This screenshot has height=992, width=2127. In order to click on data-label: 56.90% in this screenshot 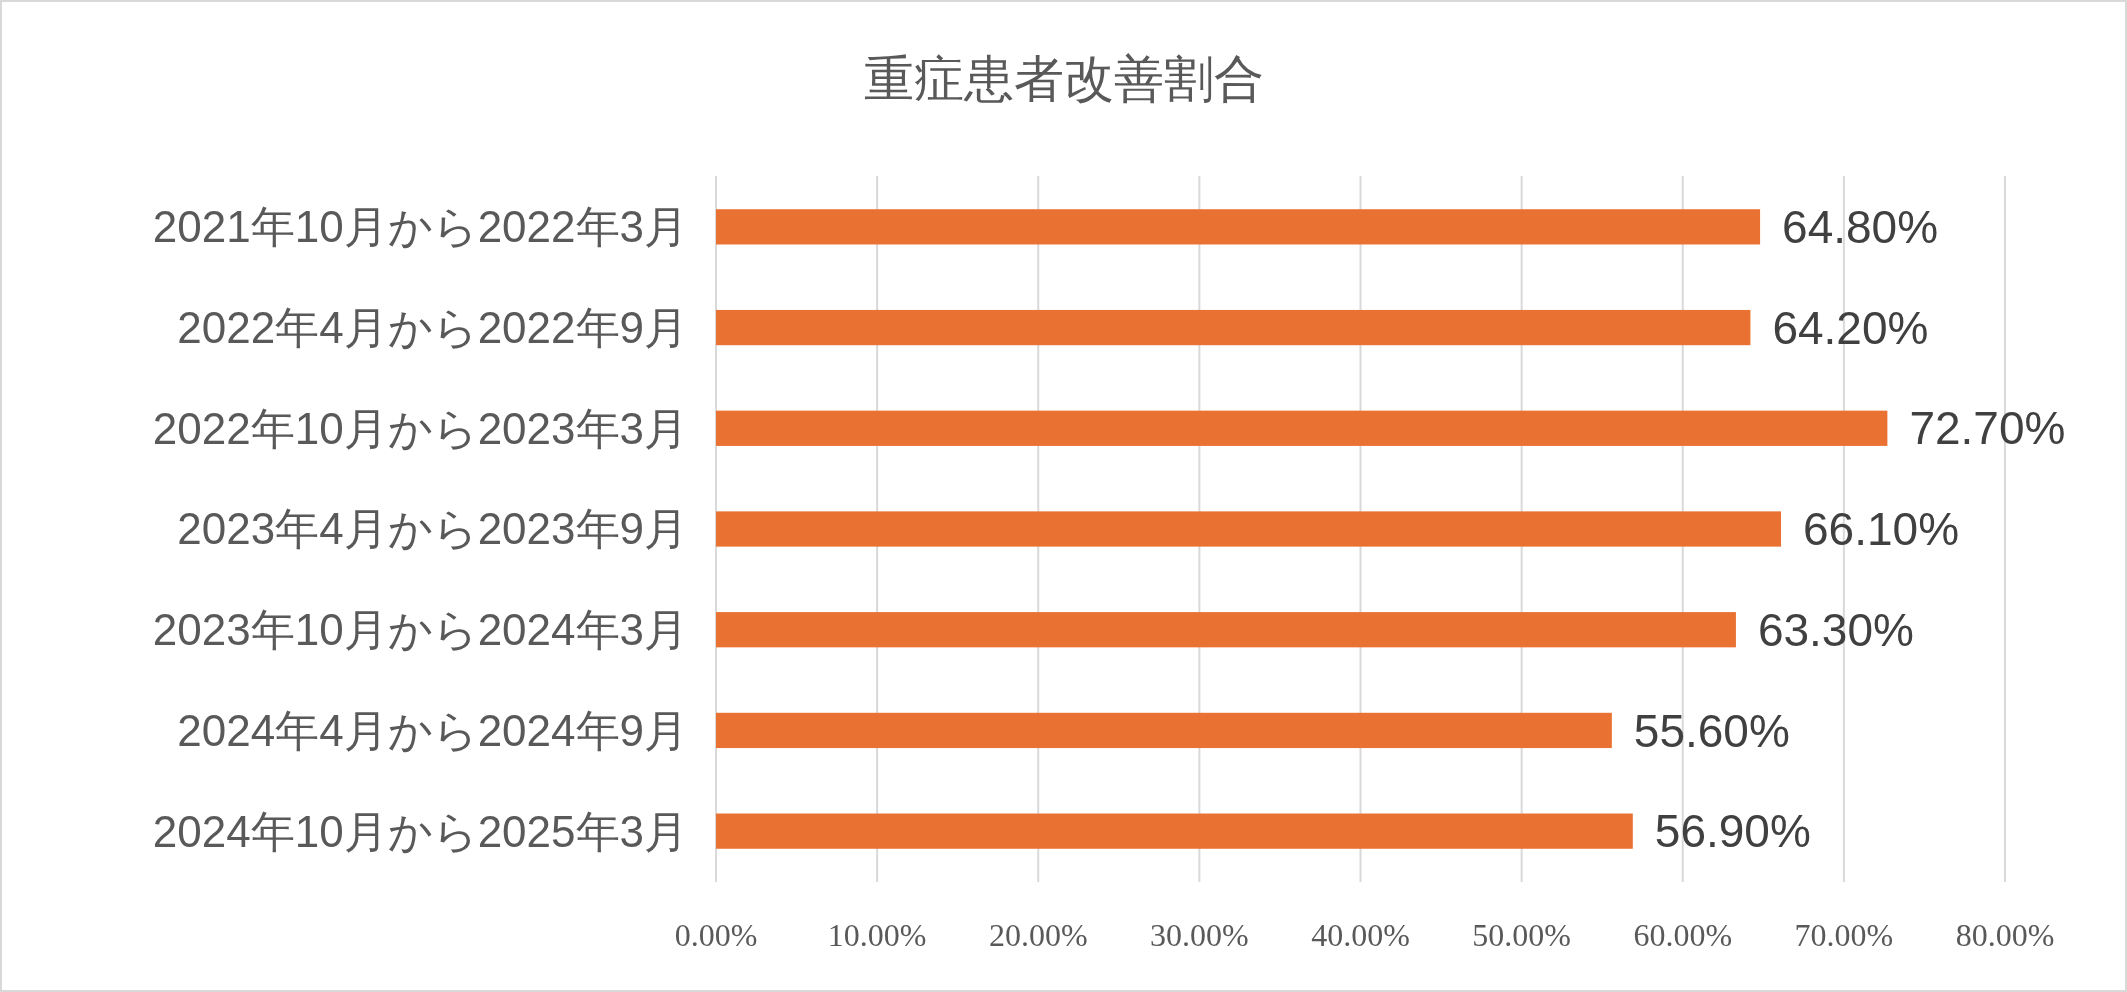, I will do `click(1732, 831)`.